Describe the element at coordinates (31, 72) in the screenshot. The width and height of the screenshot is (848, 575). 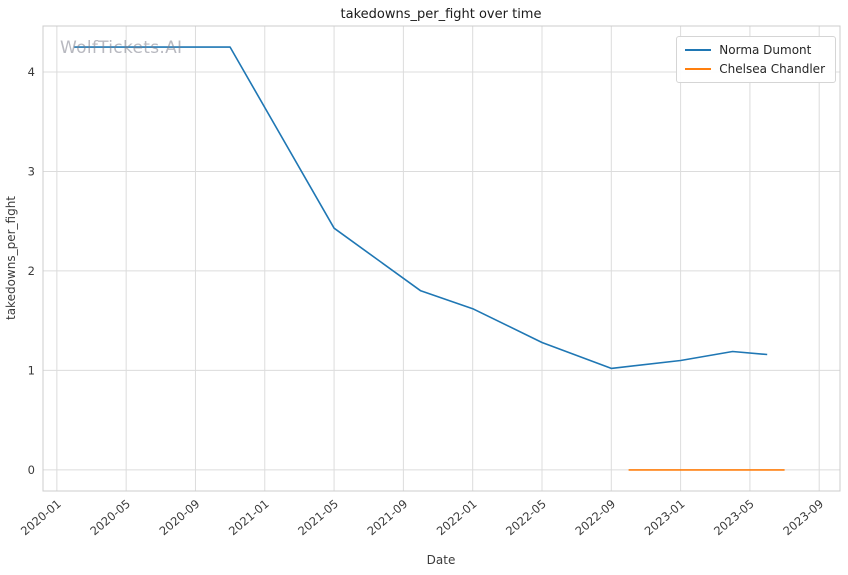
I see `y-tick-label: 4` at that location.